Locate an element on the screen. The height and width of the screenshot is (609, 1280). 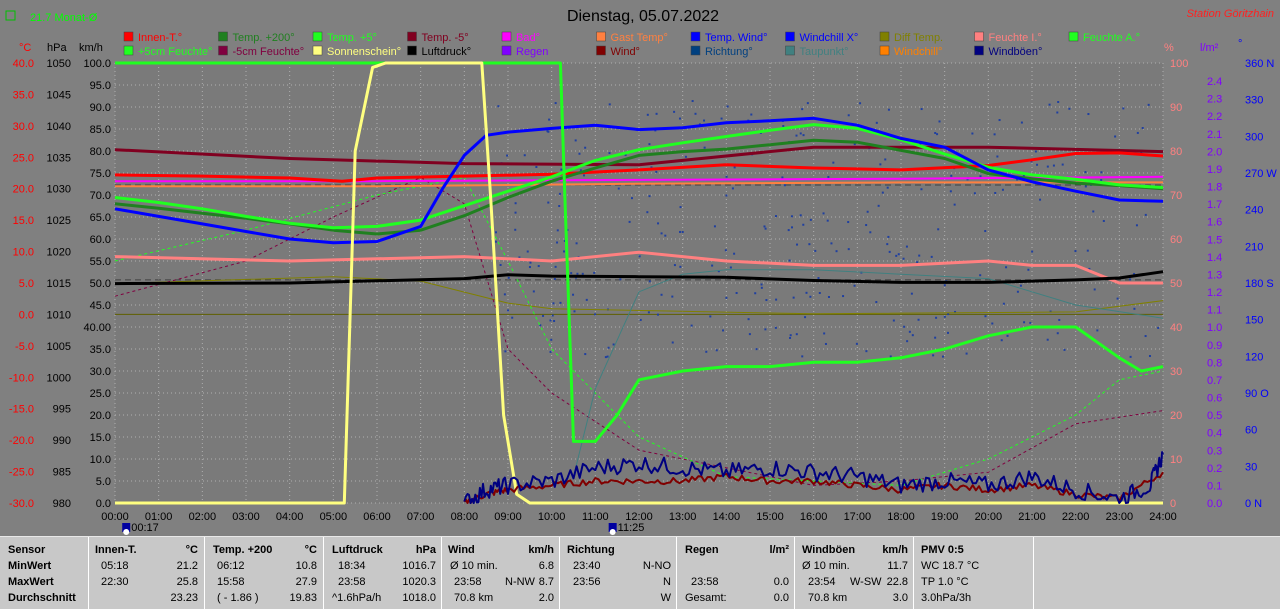
stats-dir-r3-value: W is located at coordinates (665, 598).